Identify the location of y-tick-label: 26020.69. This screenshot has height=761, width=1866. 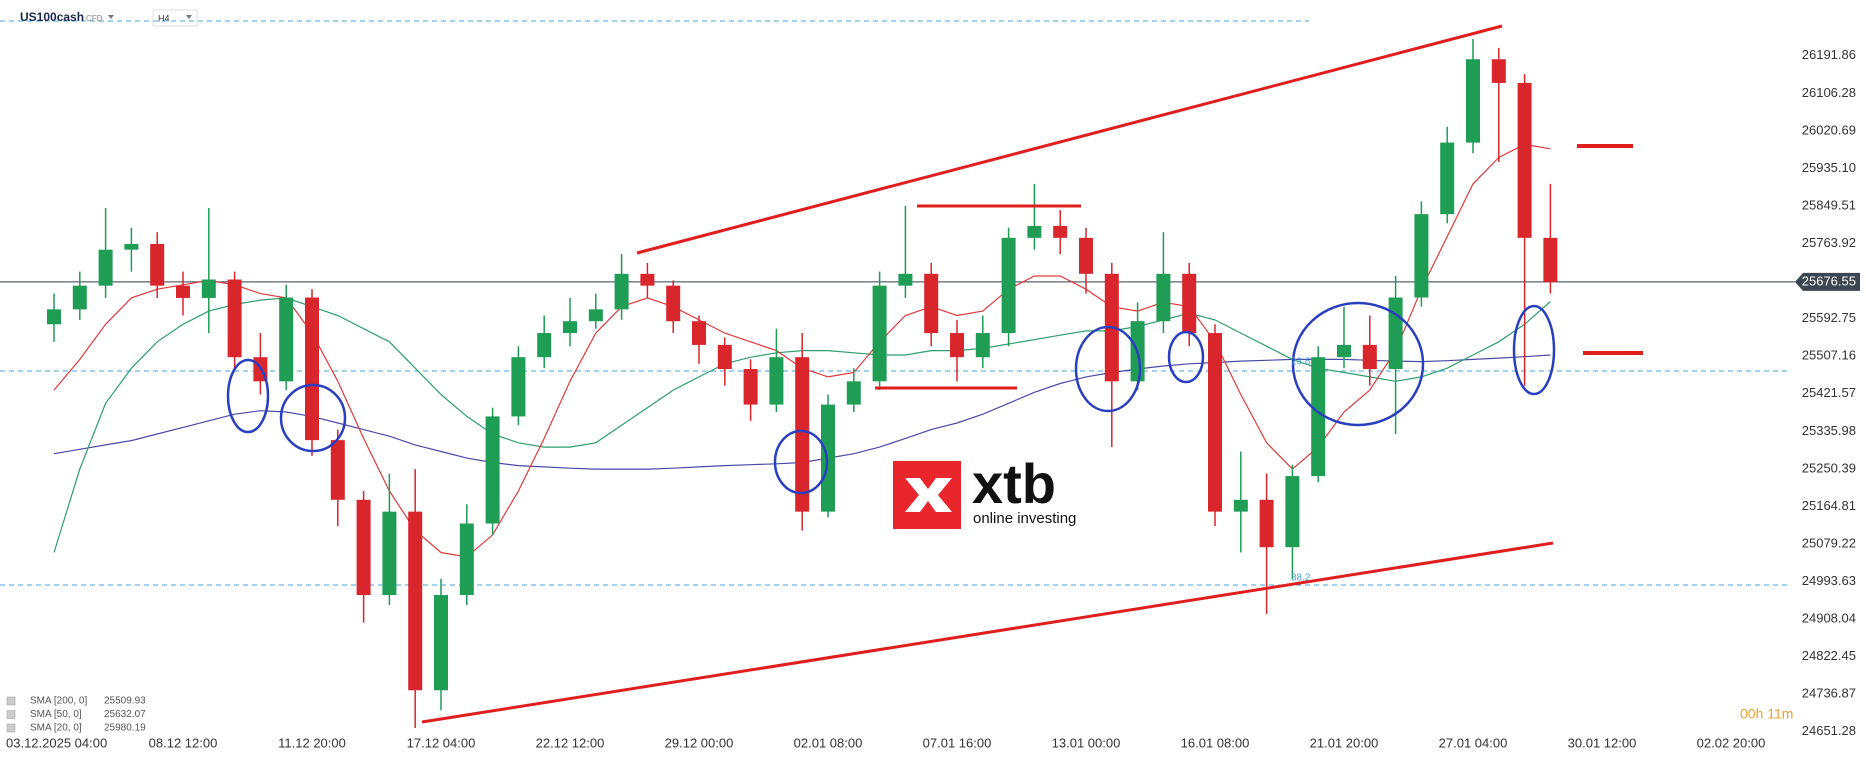
(1829, 129).